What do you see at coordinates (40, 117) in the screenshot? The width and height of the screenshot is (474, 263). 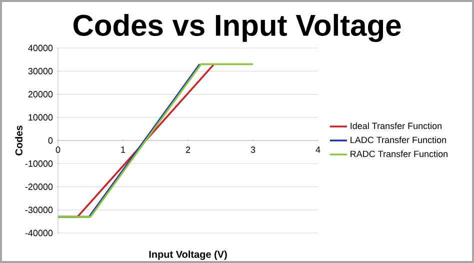 I see `y-tick-label: 10000` at bounding box center [40, 117].